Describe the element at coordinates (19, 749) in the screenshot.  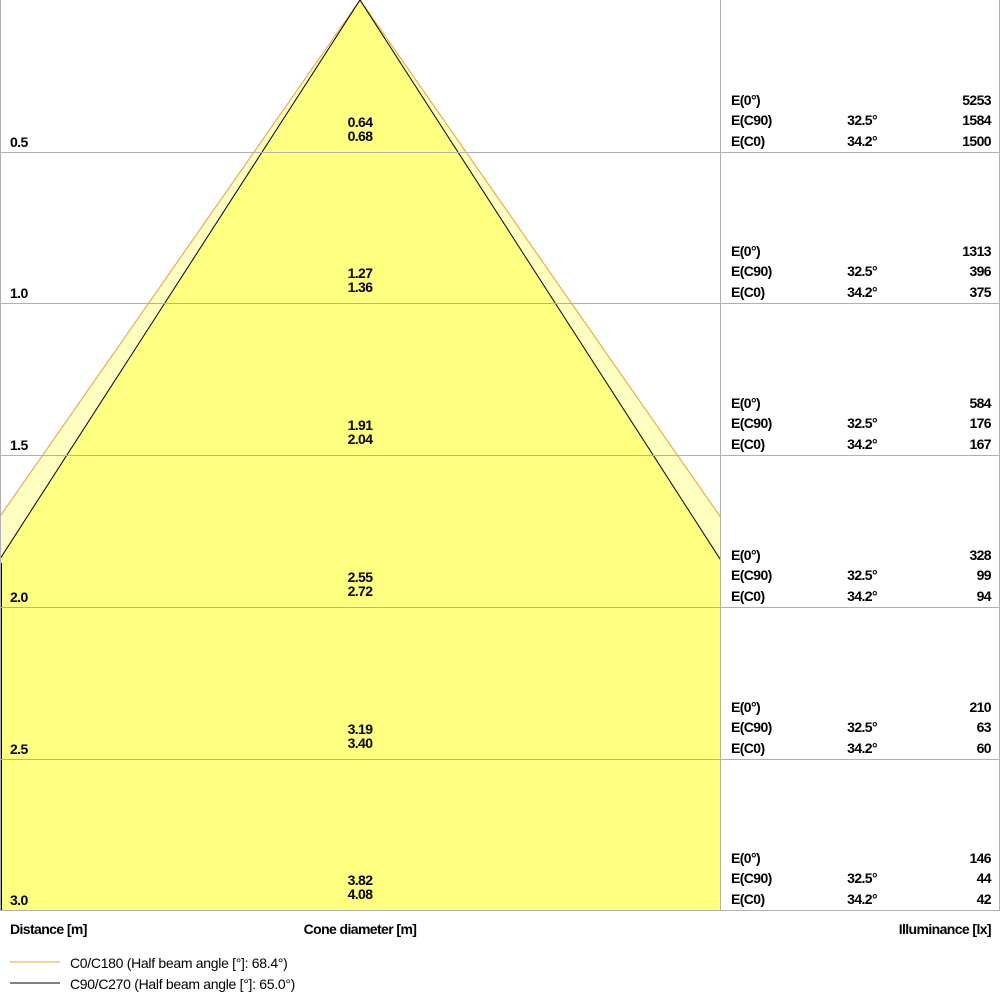
I see `distance-label: 2.5` at that location.